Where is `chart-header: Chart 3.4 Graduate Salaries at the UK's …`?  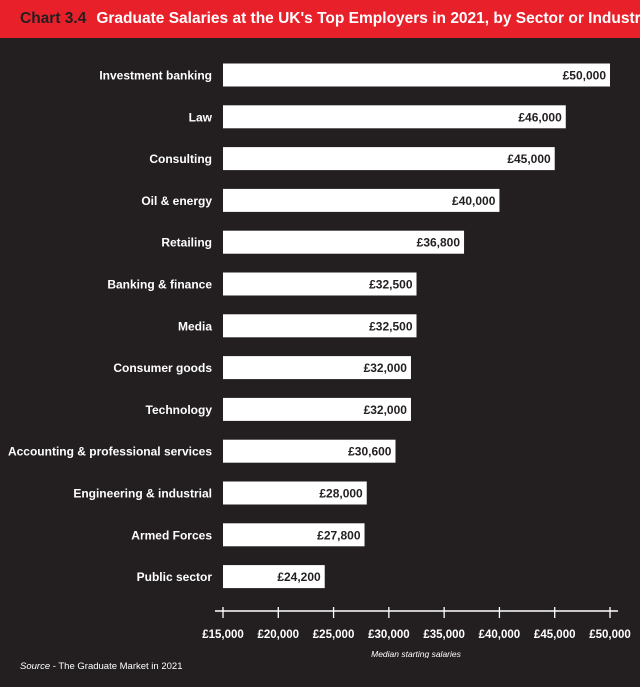
chart-header: Chart 3.4 Graduate Salaries at the UK's … is located at coordinates (320, 19).